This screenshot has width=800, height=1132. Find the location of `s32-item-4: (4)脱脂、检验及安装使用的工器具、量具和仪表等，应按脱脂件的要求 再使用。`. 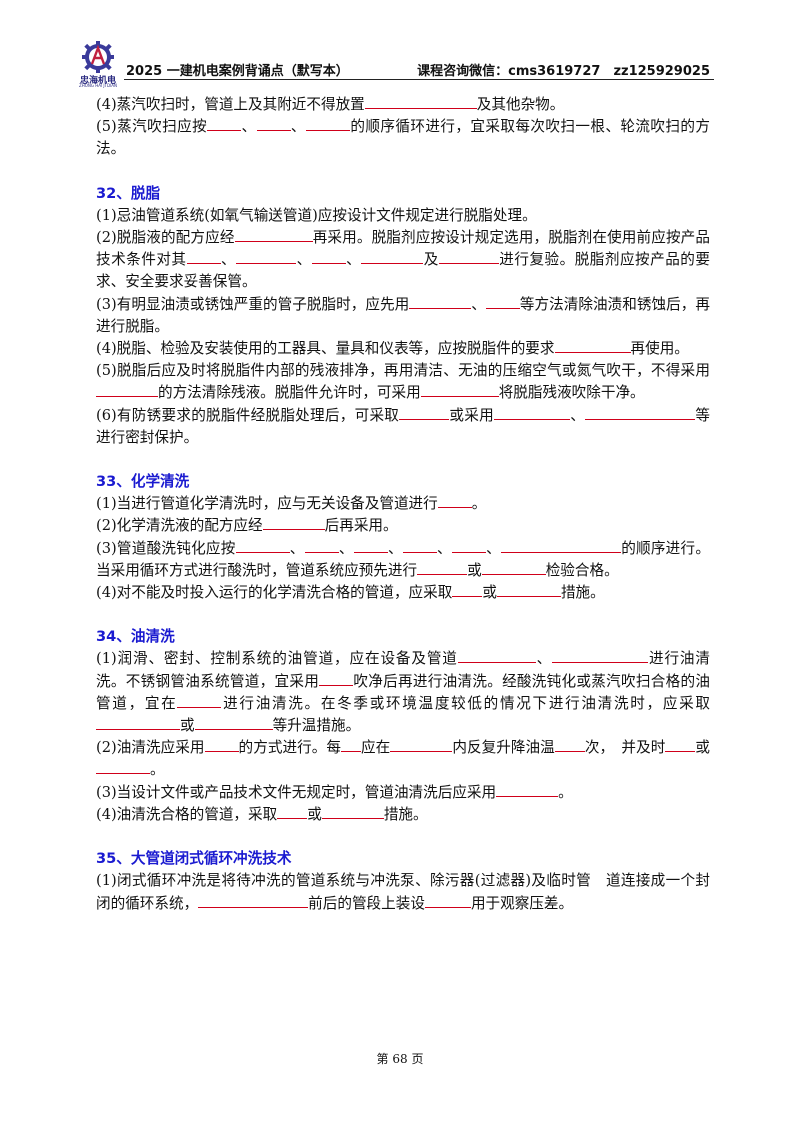

s32-item-4: (4)脱脂、检验及安装使用的工器具、量具和仪表等，应按脱脂件的要求 再使用。 is located at coordinates (392, 348).